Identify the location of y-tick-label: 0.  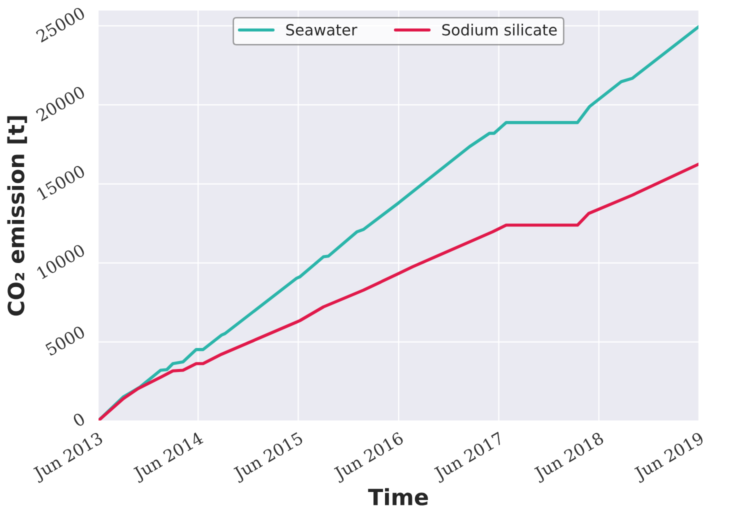
(79, 420).